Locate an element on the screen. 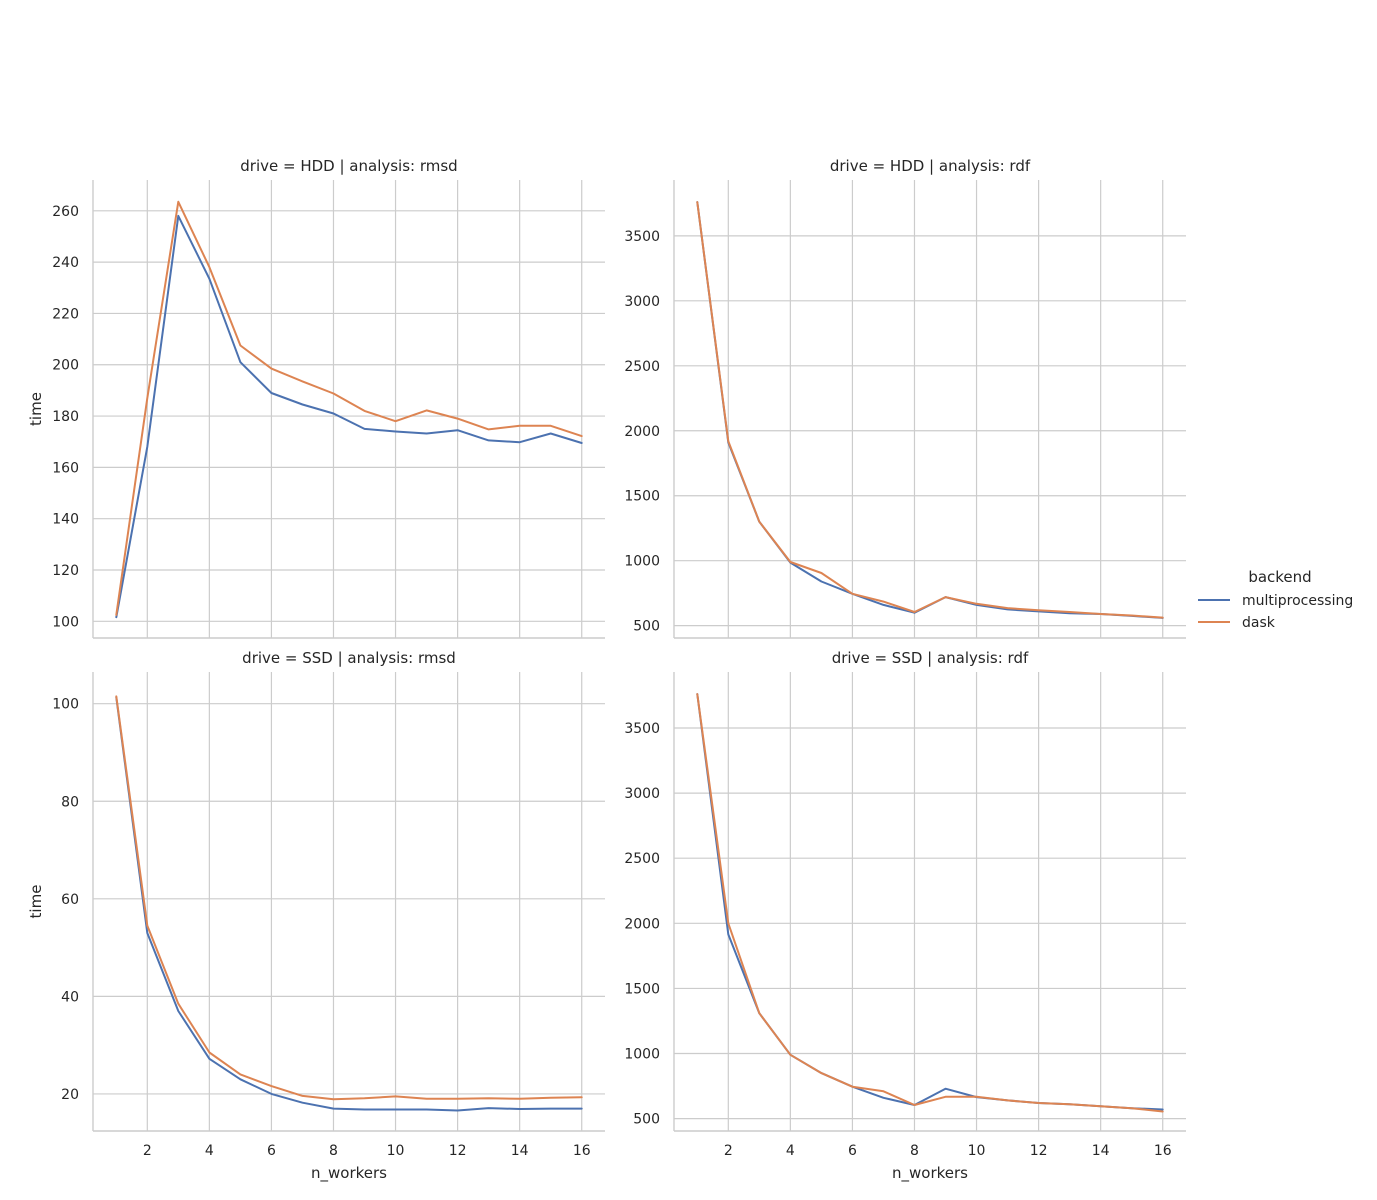 Image resolution: width=1377 pixels, height=1200 pixels. legend-title: backend is located at coordinates (1279, 577).